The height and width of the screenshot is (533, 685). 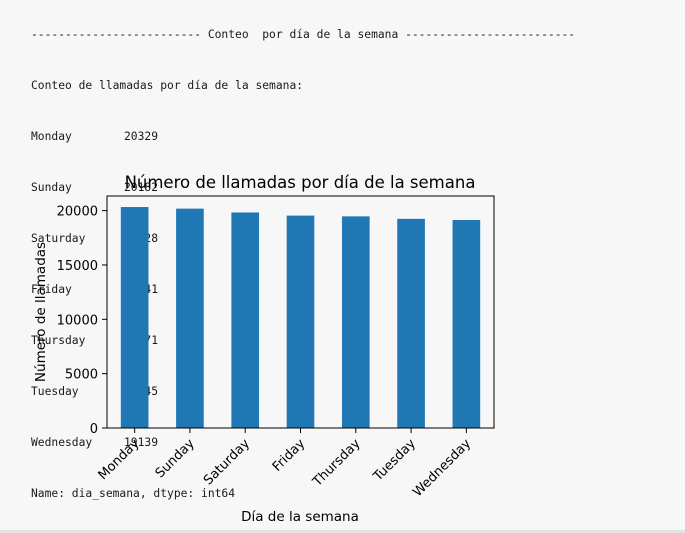 I want to click on bar-sunday, so click(x=190, y=318).